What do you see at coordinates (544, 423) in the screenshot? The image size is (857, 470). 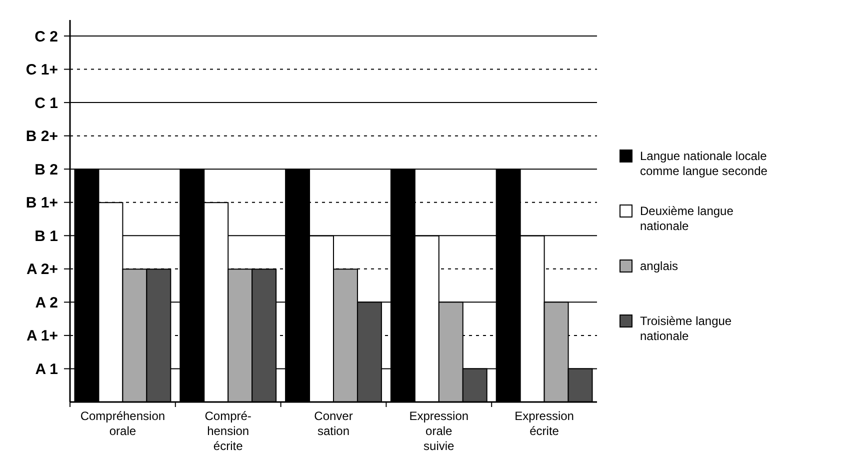 I see `x-tick-label: Expression écrite` at bounding box center [544, 423].